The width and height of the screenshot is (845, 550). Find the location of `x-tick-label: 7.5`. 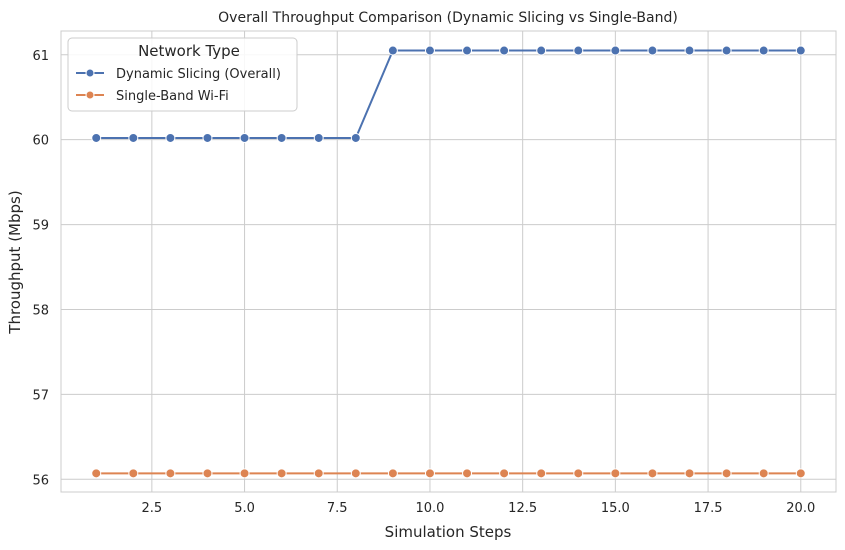

x-tick-label: 7.5 is located at coordinates (337, 508).